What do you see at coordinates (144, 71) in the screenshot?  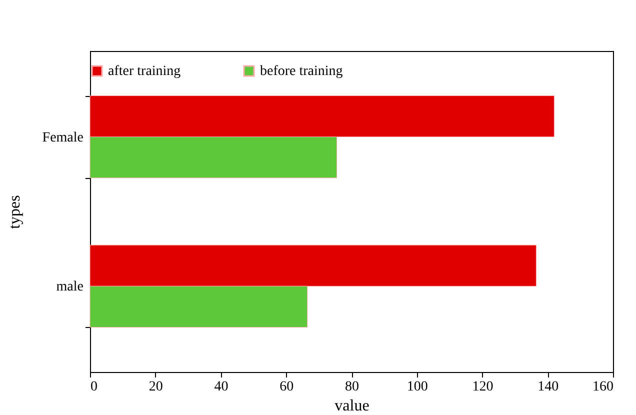 I see `legend-label: after training` at bounding box center [144, 71].